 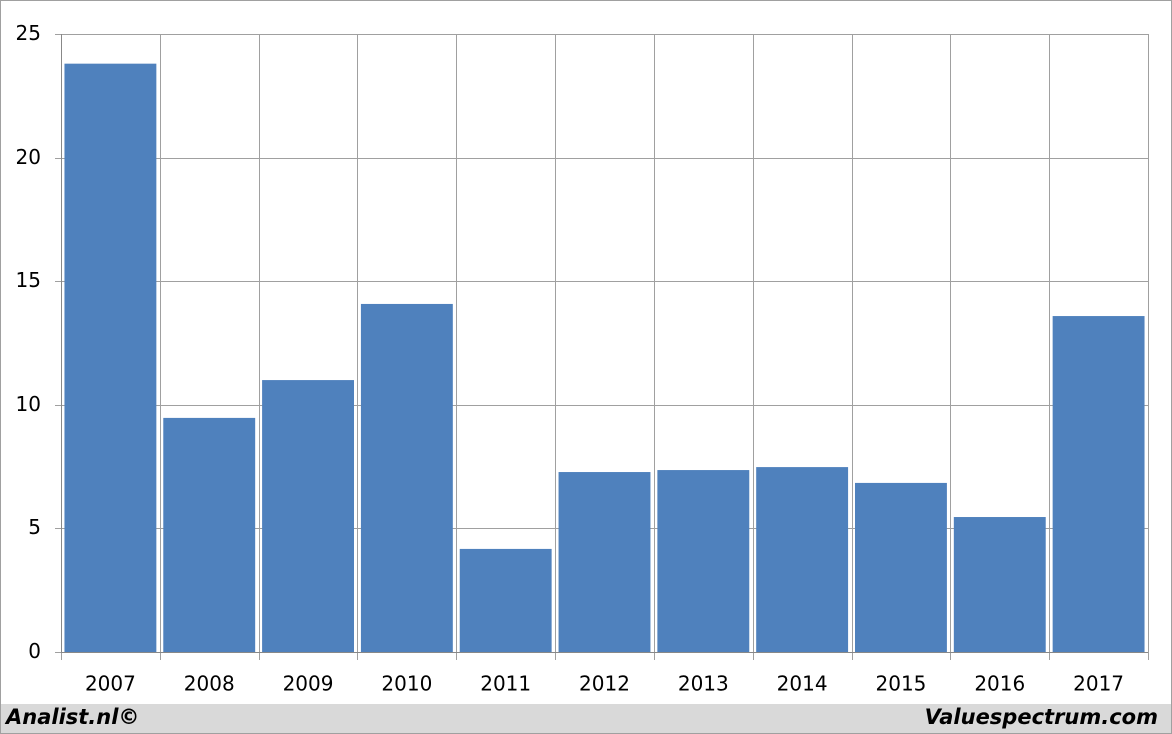 What do you see at coordinates (604, 684) in the screenshot?
I see `x-tick-label: 2012` at bounding box center [604, 684].